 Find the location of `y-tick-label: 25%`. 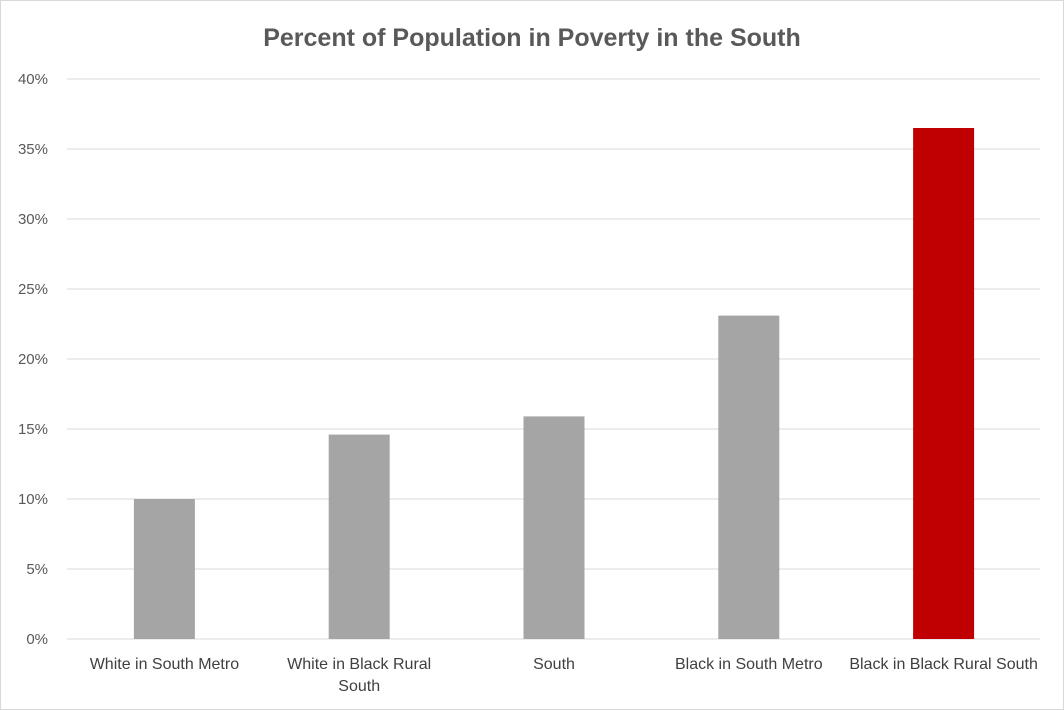

y-tick-label: 25% is located at coordinates (33, 289).